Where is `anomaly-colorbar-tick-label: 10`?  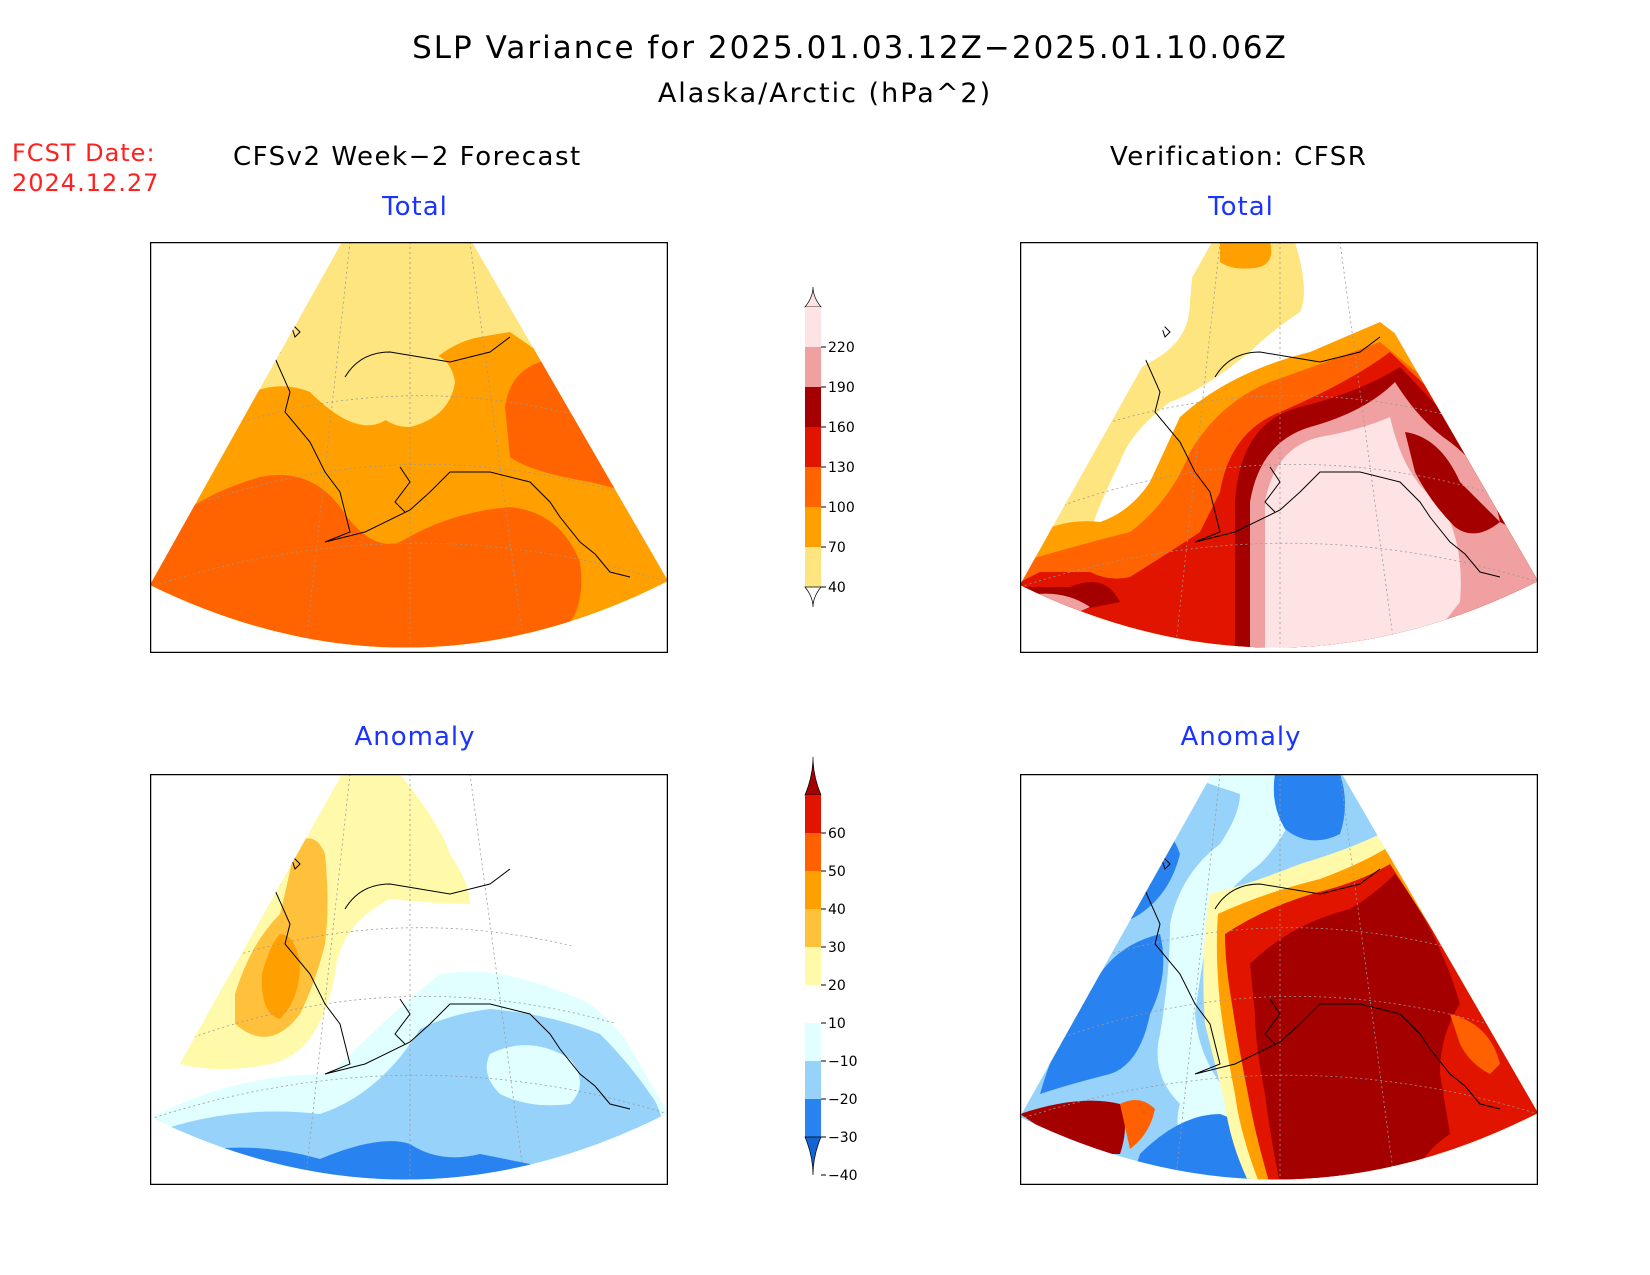
anomaly-colorbar-tick-label: 10 is located at coordinates (837, 1024).